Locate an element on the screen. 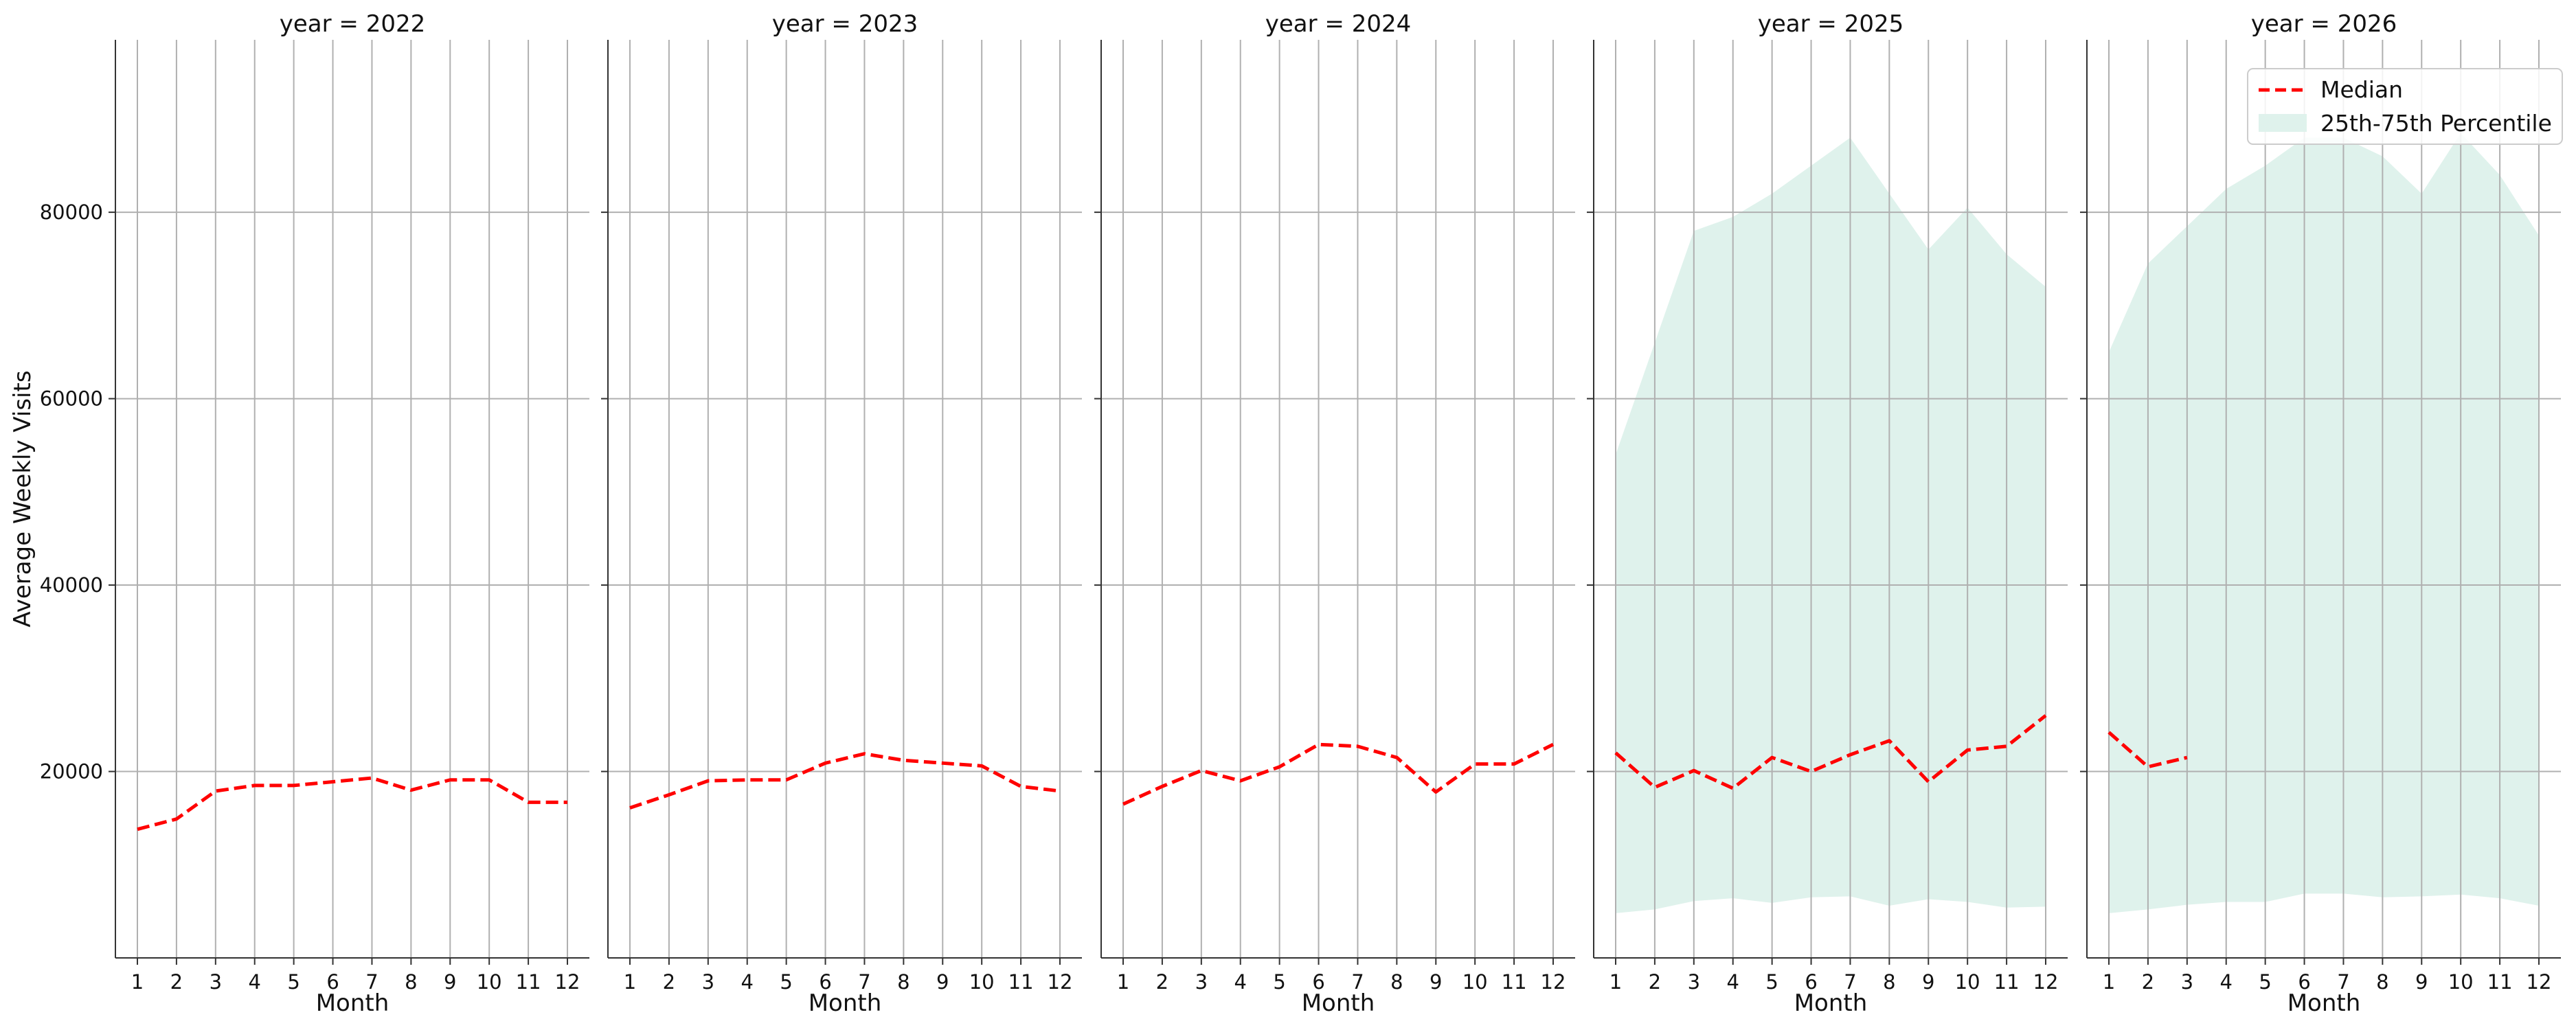 Image resolution: width=2576 pixels, height=1030 pixels. legend-median-label: Median is located at coordinates (2361, 89).